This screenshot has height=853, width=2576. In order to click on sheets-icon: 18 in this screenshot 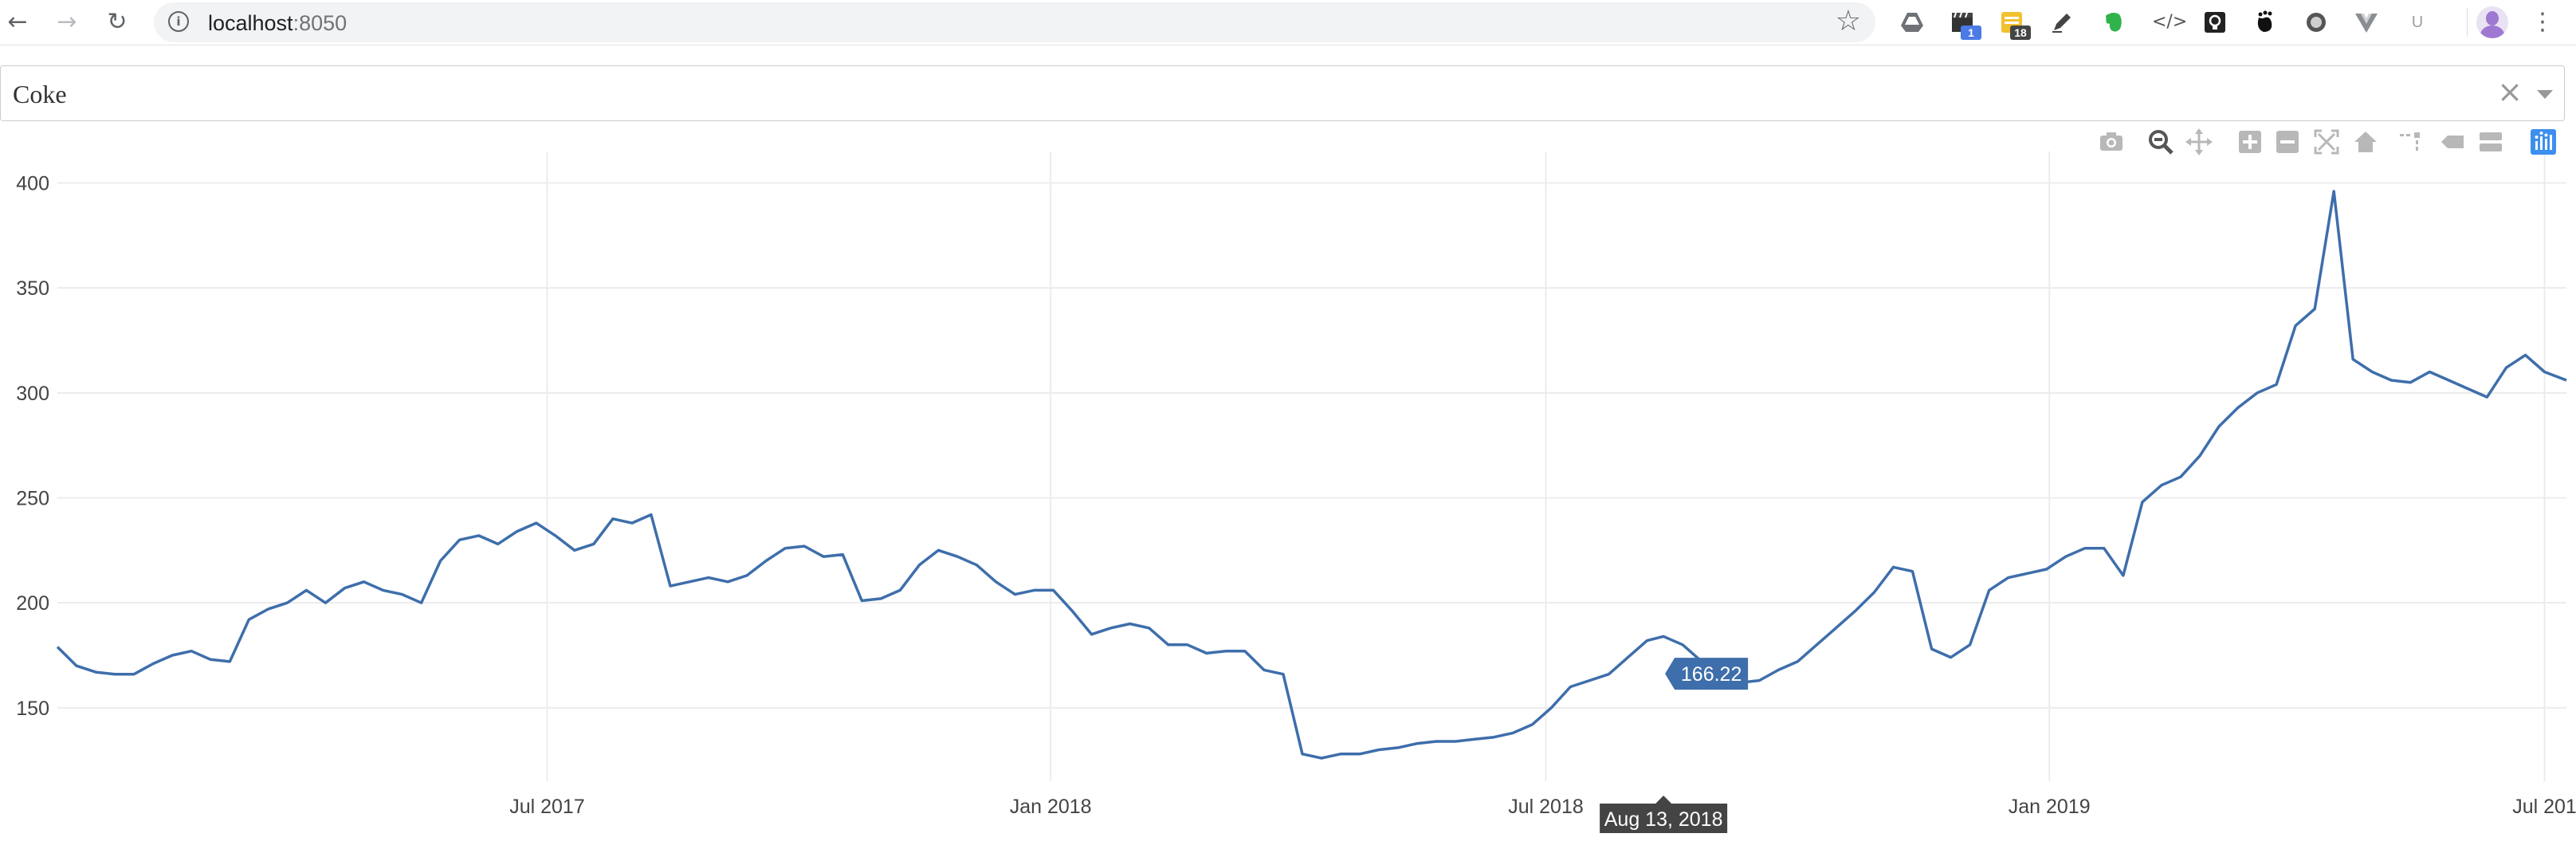, I will do `click(2015, 25)`.